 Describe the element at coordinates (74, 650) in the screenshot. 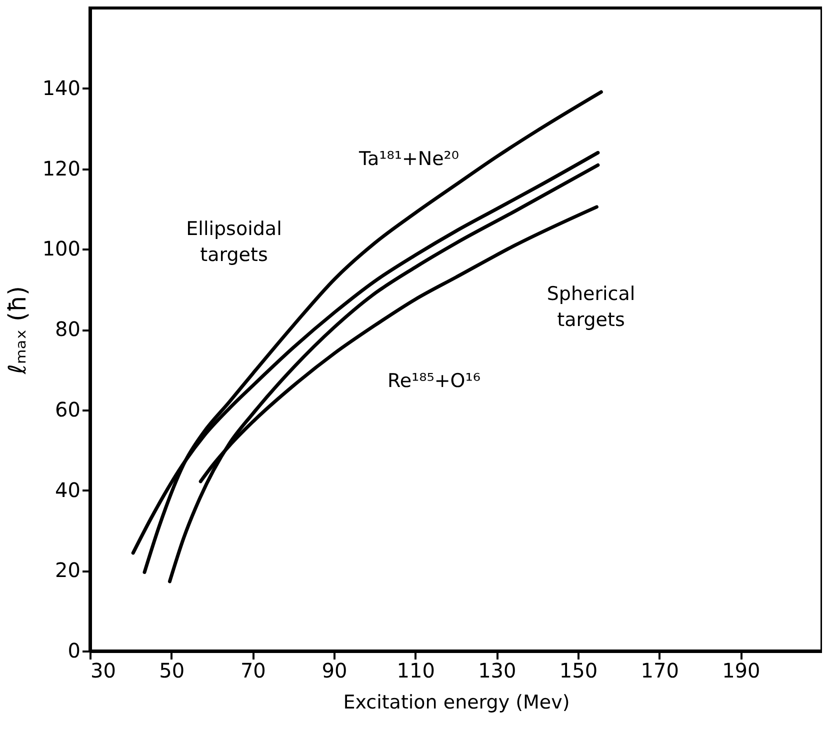

I see `y-tick-label: 0` at that location.